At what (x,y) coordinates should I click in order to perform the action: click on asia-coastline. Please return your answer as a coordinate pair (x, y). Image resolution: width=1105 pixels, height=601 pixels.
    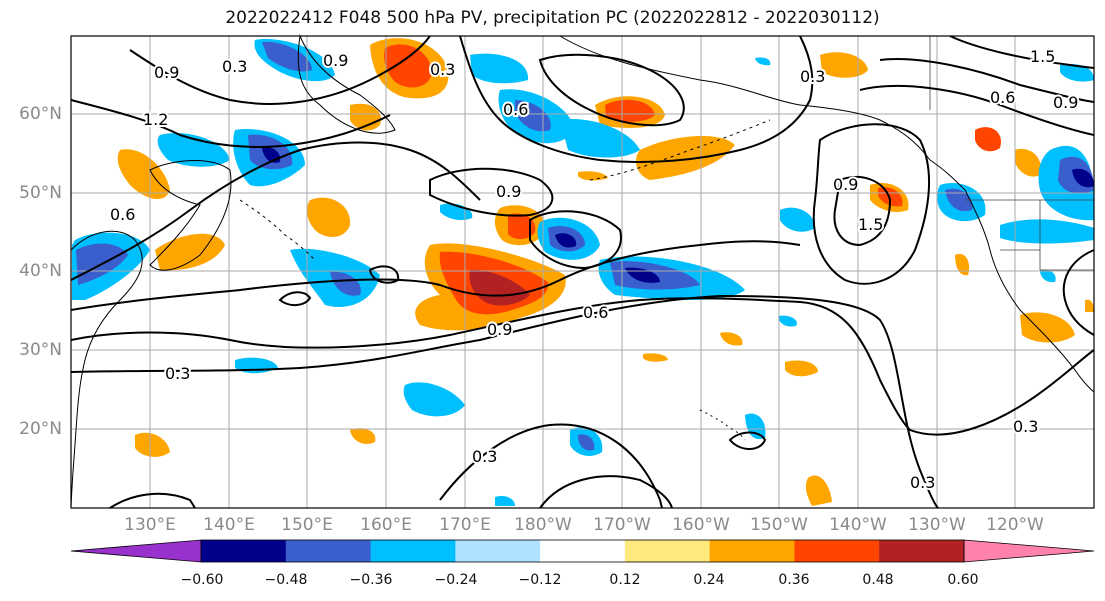
    Looking at the image, I should click on (106, 369).